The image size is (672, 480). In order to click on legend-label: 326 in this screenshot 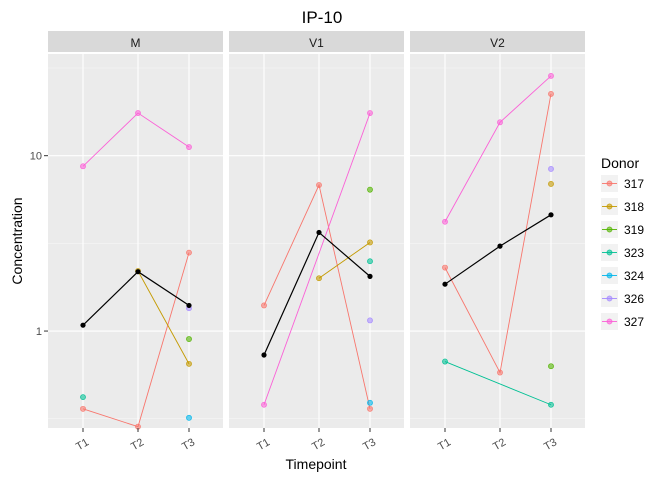, I will do `click(634, 299)`.